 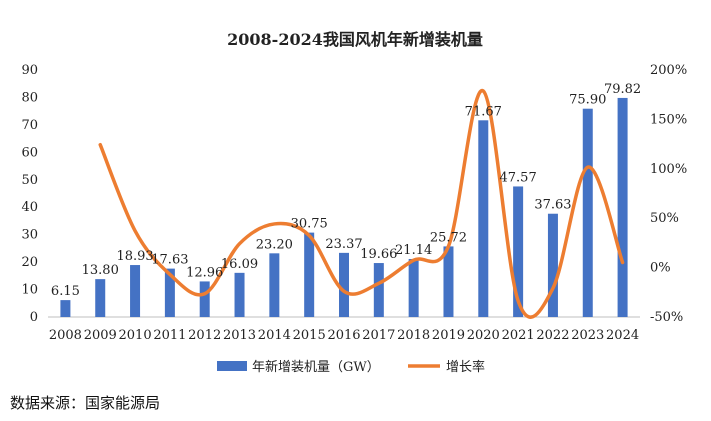 I want to click on y-tick-label: 20, so click(x=29, y=262).